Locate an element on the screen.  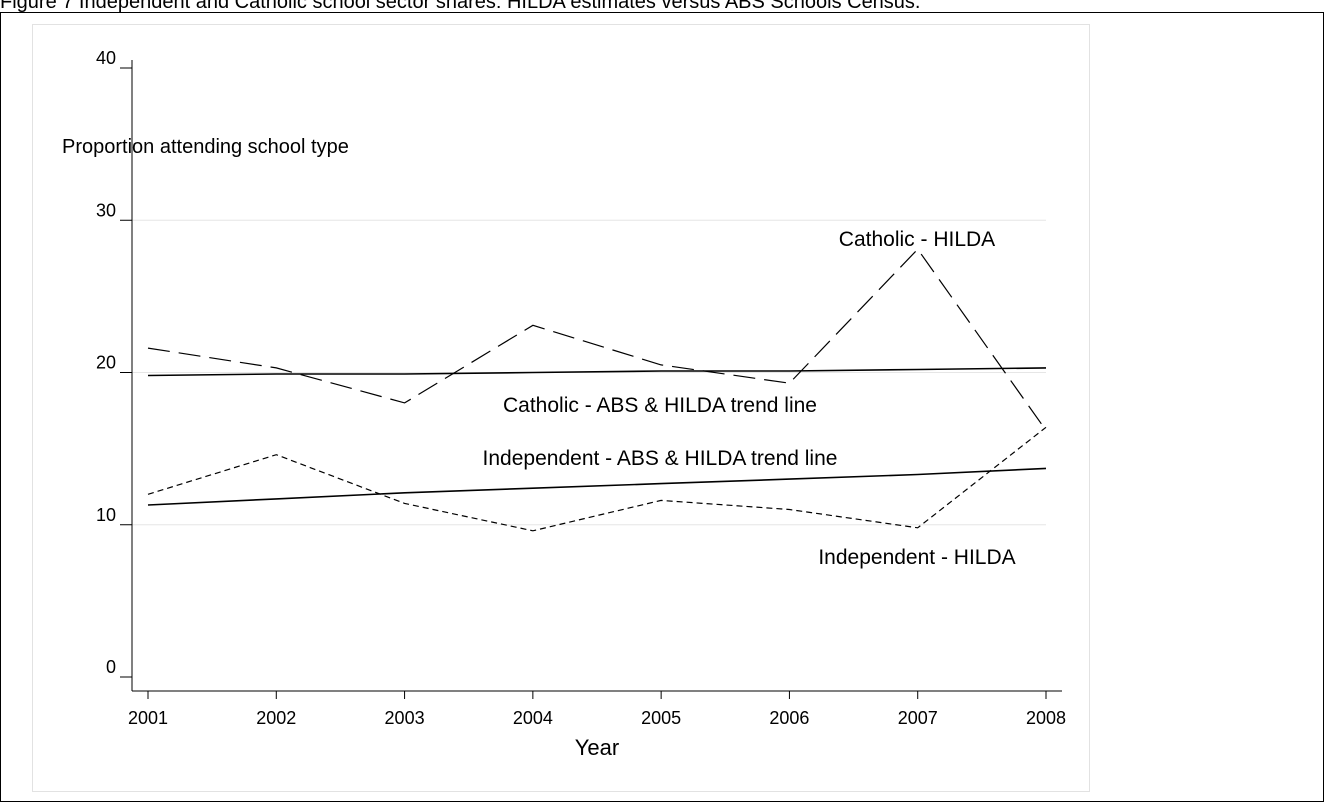
y-tick-label: 40 is located at coordinates (106, 58).